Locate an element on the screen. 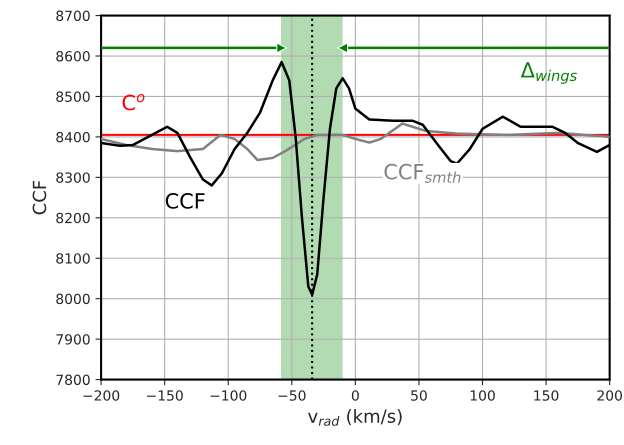  annotation: Δ$_{wings}$ is located at coordinates (548, 73).